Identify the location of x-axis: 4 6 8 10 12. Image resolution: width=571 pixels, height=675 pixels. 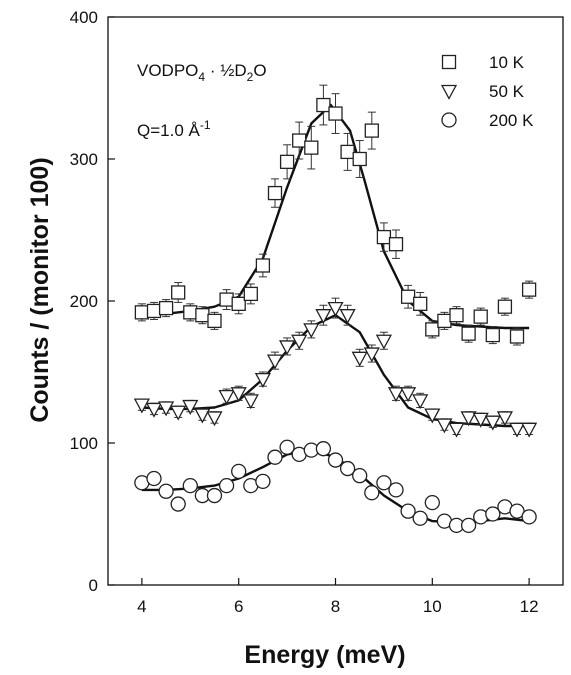
(338, 597).